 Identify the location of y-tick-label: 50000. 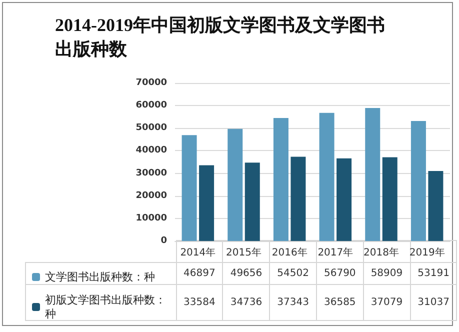
(151, 128).